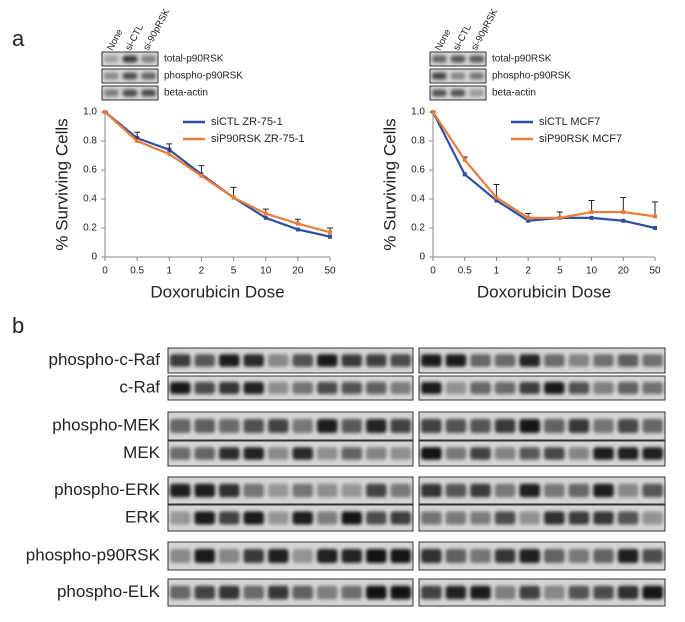 Image resolution: width=685 pixels, height=622 pixels. I want to click on y-tick-label: 0, so click(94, 257).